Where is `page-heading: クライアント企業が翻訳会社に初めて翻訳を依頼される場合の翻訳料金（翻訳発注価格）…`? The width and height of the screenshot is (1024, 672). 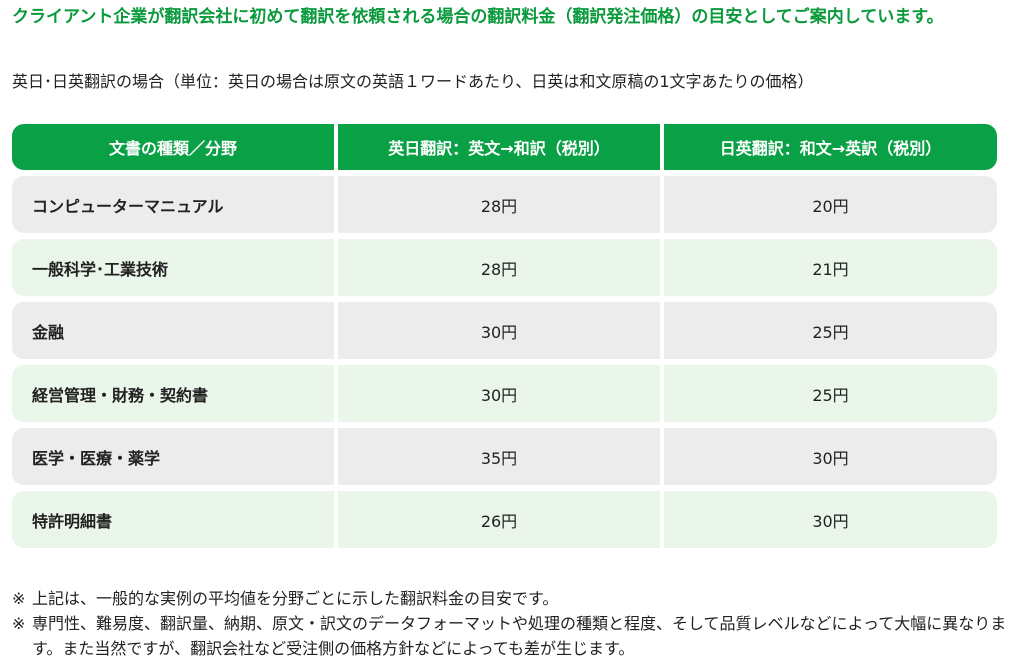 page-heading: クライアント企業が翻訳会社に初めて翻訳を依頼される場合の翻訳料金（翻訳発注価格）… is located at coordinates (478, 17).